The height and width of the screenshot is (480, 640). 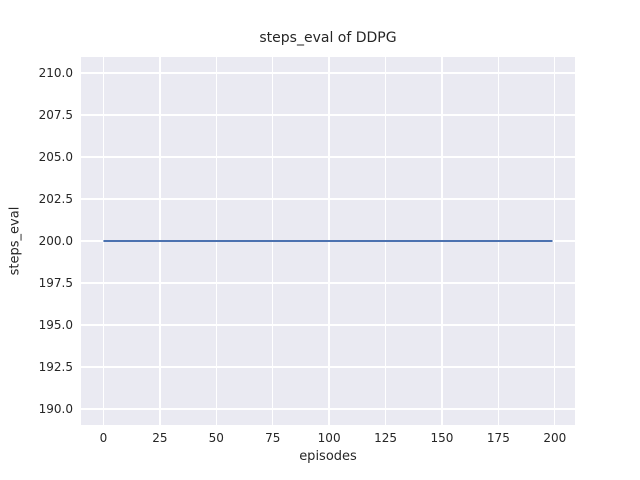 I want to click on y-tick-label: 210.0, so click(x=55, y=72).